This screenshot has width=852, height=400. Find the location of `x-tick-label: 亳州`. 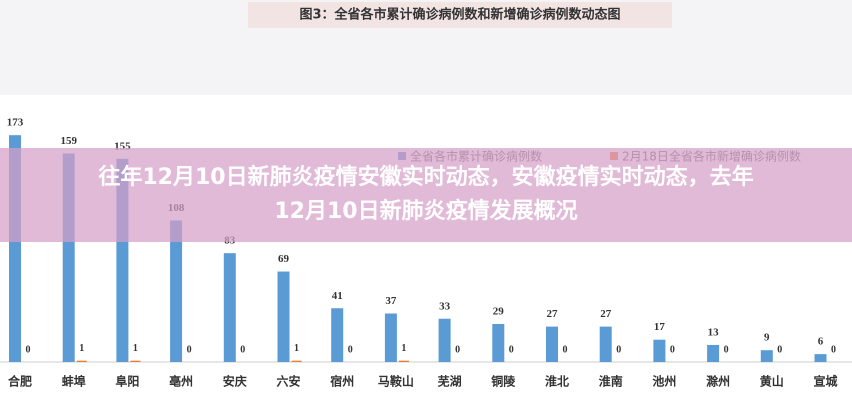

x-tick-label: 亳州 is located at coordinates (181, 381).